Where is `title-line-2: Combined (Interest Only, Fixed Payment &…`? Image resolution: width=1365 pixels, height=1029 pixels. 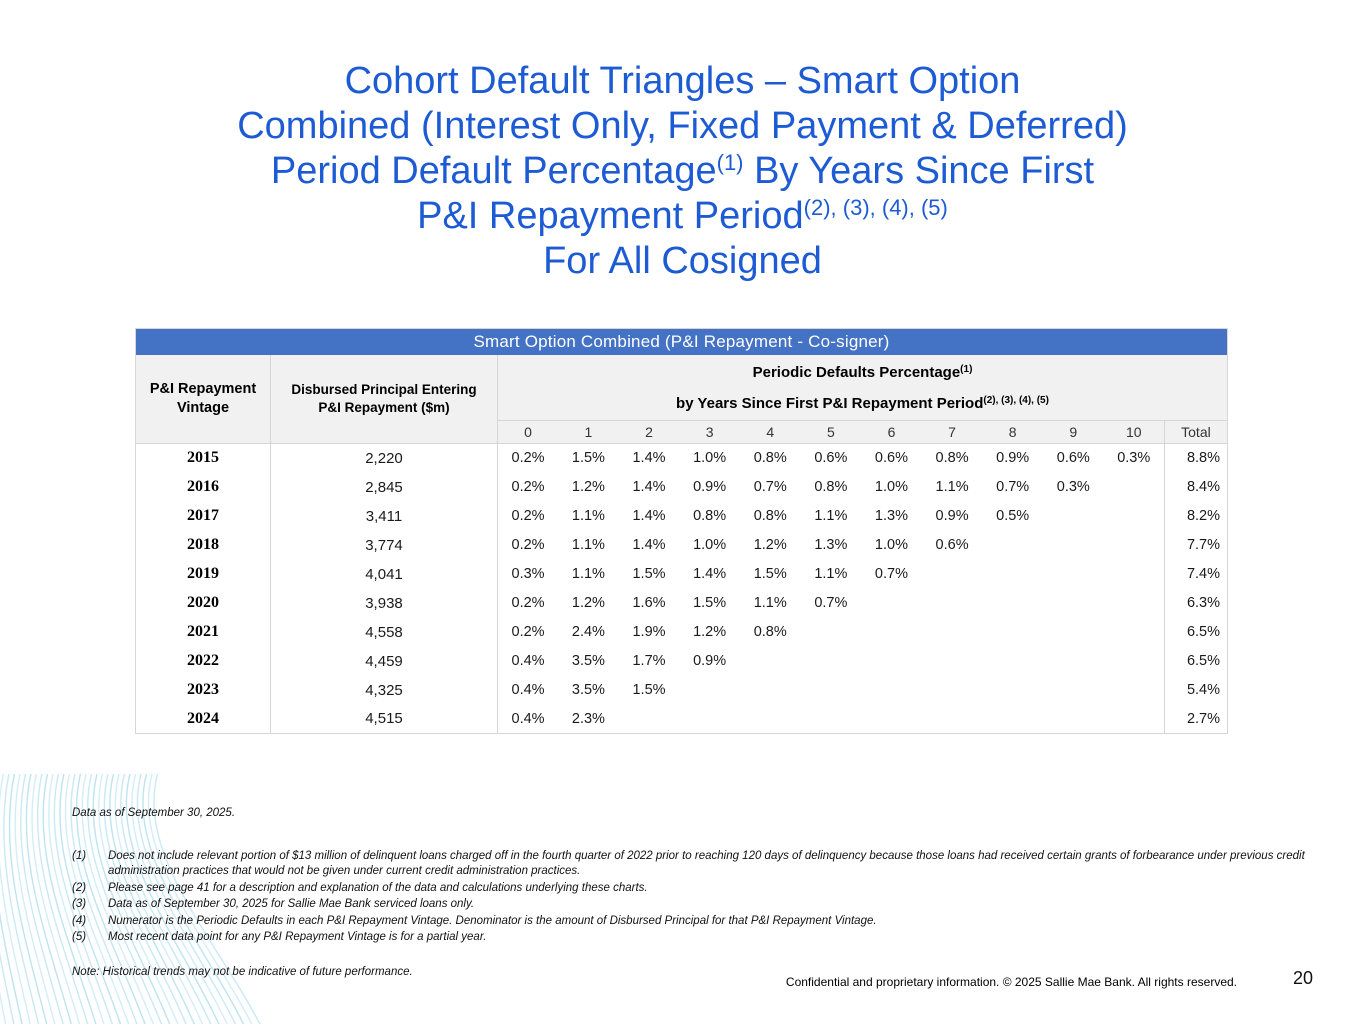 title-line-2: Combined (Interest Only, Fixed Payment &… is located at coordinates (682, 126).